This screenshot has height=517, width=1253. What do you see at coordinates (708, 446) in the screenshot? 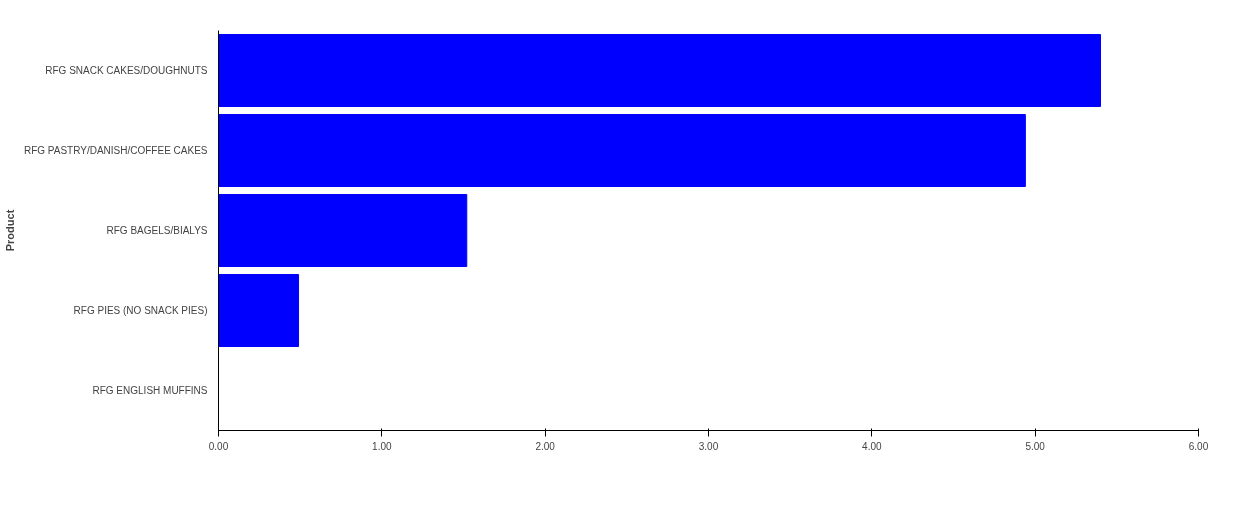
I see `x-tick-label: 3.00` at bounding box center [708, 446].